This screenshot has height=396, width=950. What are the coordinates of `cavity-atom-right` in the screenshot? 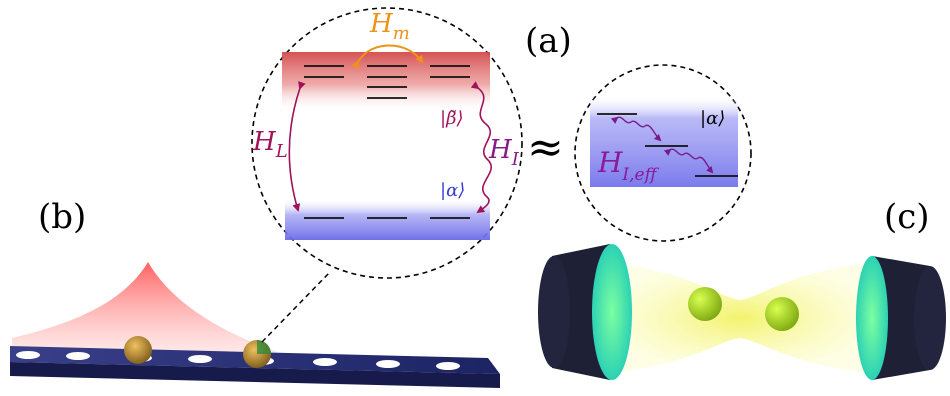 It's located at (782, 314).